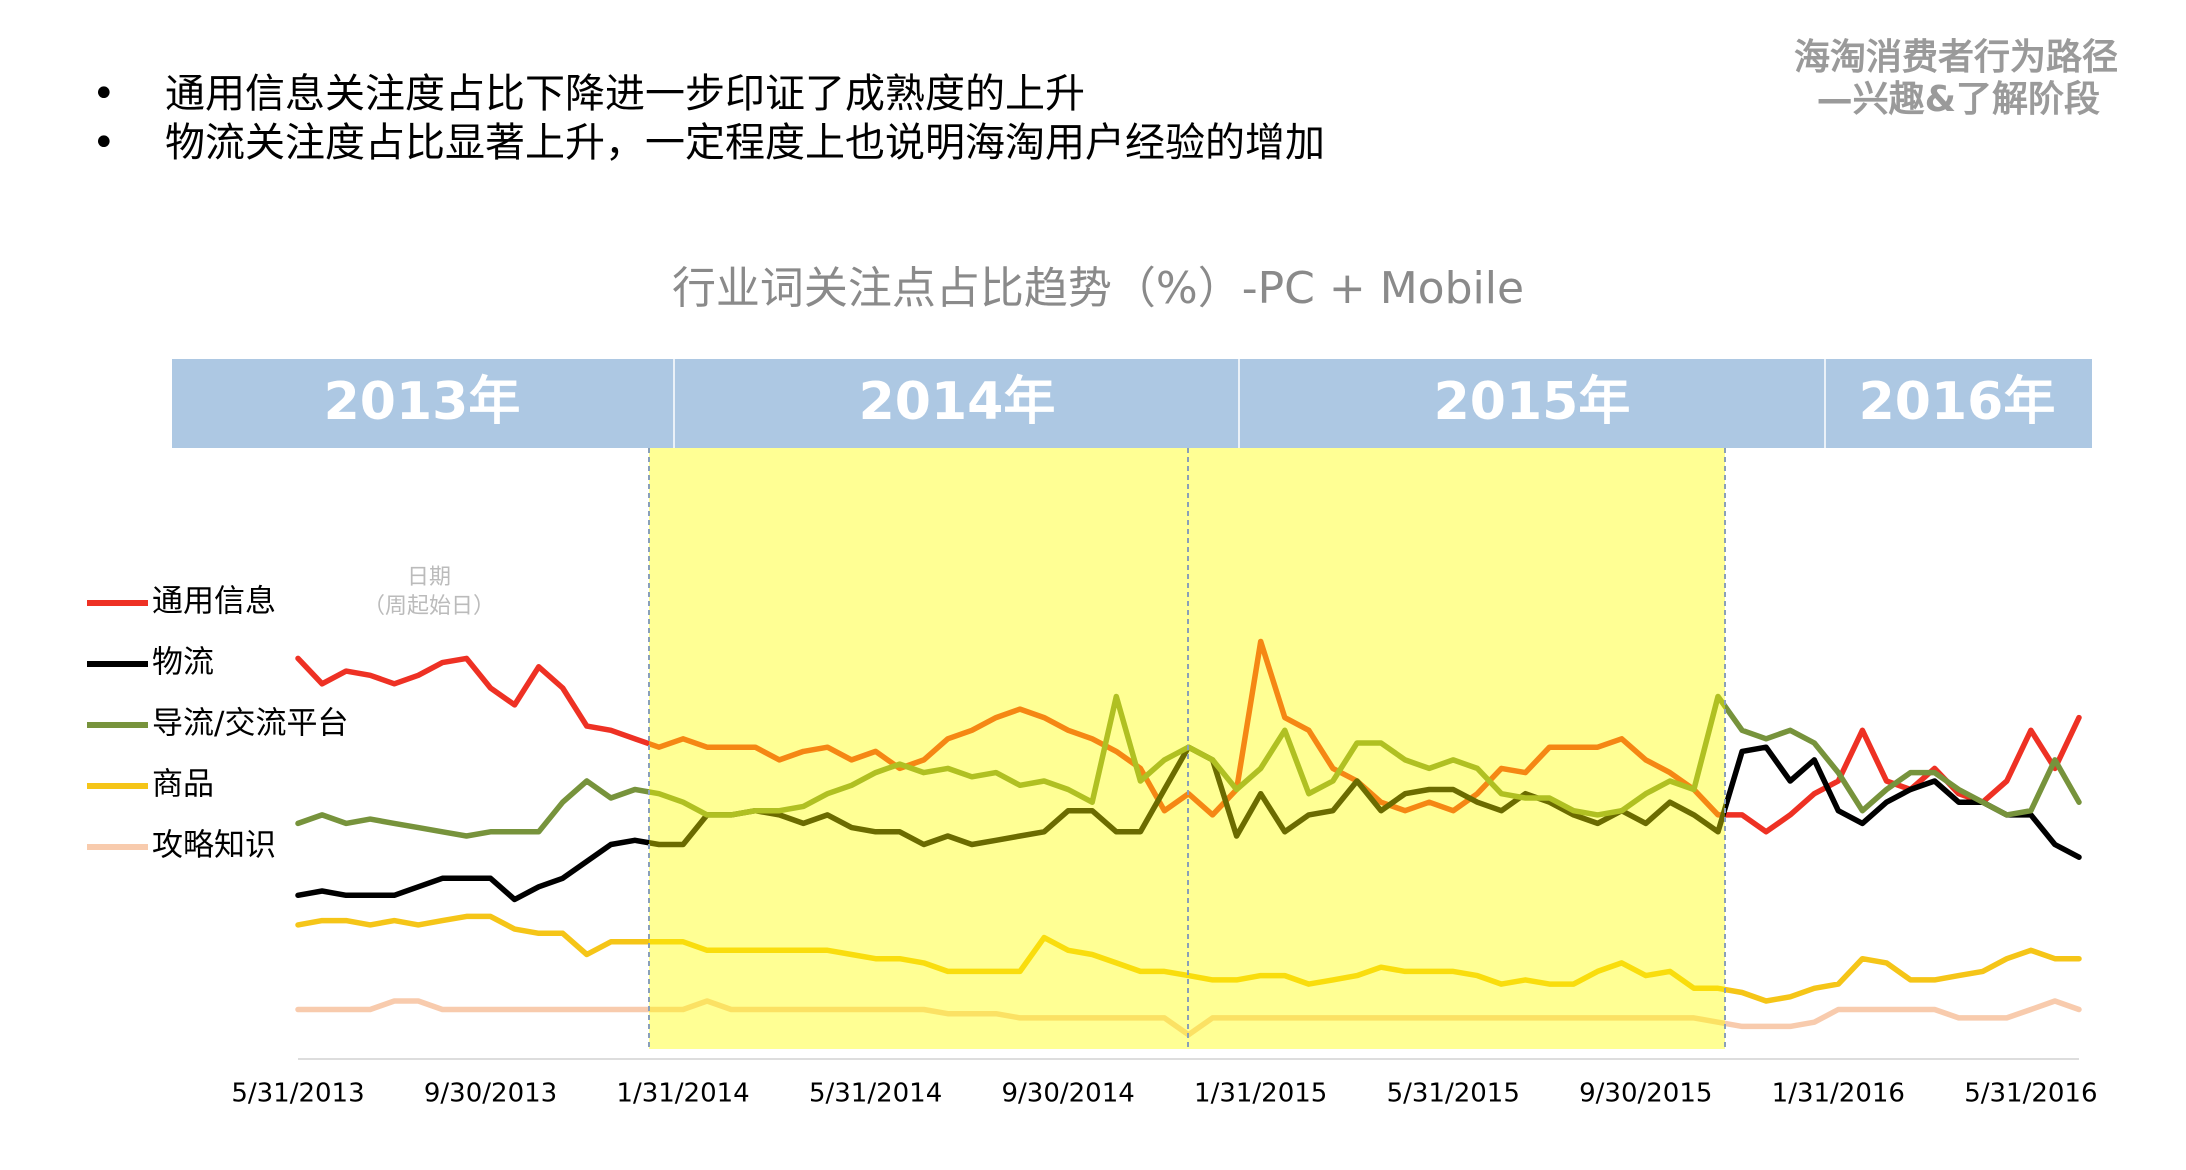 Image resolution: width=2186 pixels, height=1170 pixels. I want to click on header-title: 海淘消费者行为路径, so click(1956, 57).